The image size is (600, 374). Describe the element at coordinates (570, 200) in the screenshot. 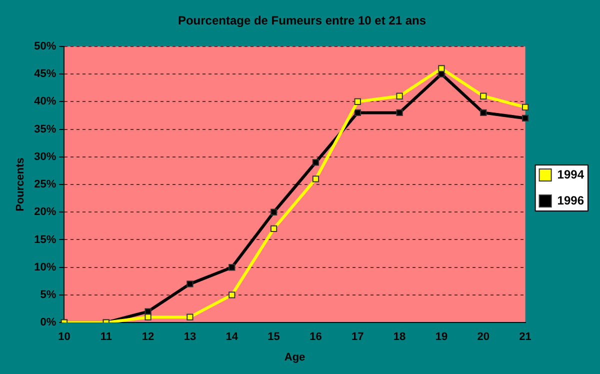

I see `legend-label: 1996` at that location.